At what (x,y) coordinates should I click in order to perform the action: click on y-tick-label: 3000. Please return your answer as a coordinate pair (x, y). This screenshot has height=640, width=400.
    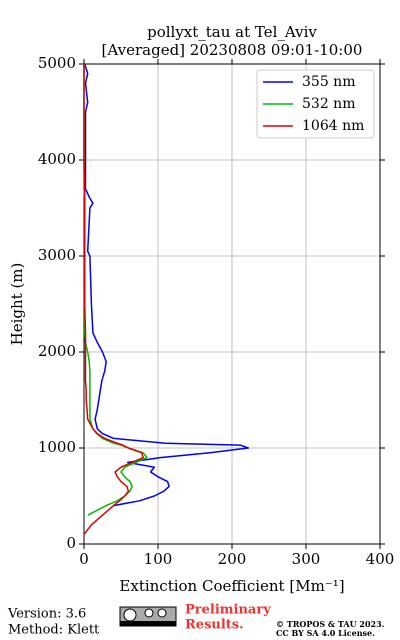
    Looking at the image, I should click on (57, 255).